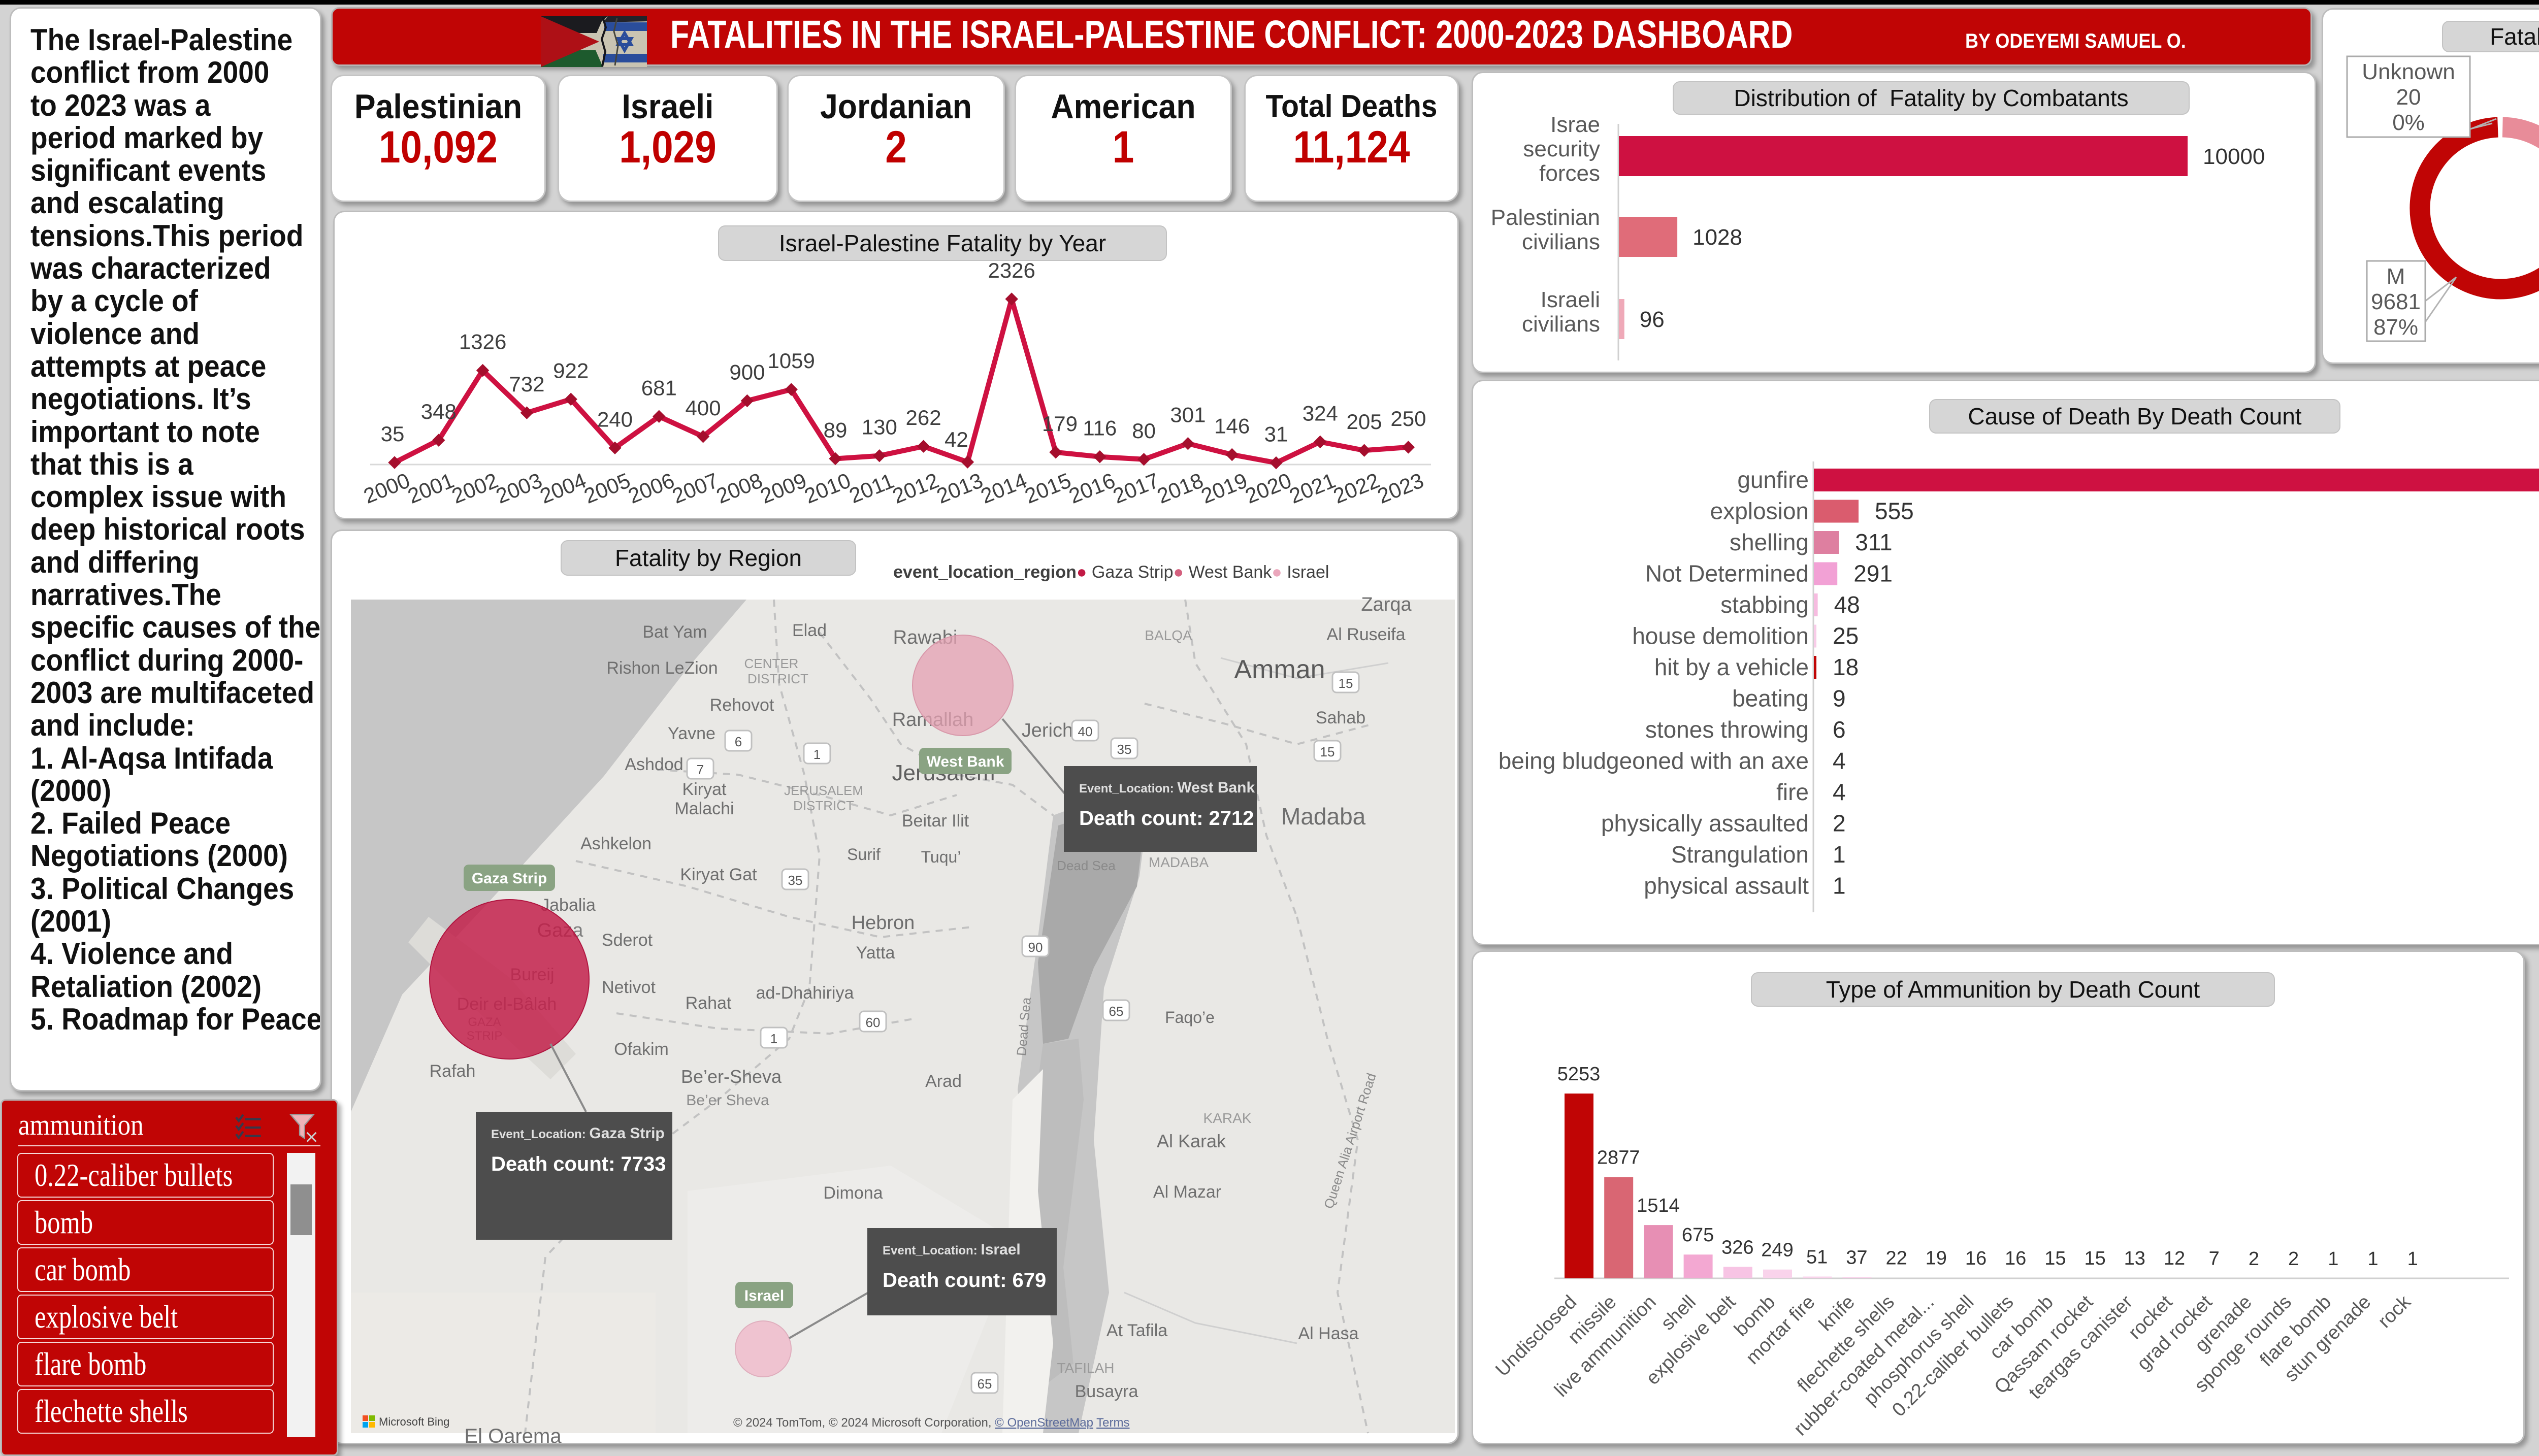 The image size is (2539, 1456). What do you see at coordinates (571, 370) in the screenshot?
I see `svg-text: 922` at bounding box center [571, 370].